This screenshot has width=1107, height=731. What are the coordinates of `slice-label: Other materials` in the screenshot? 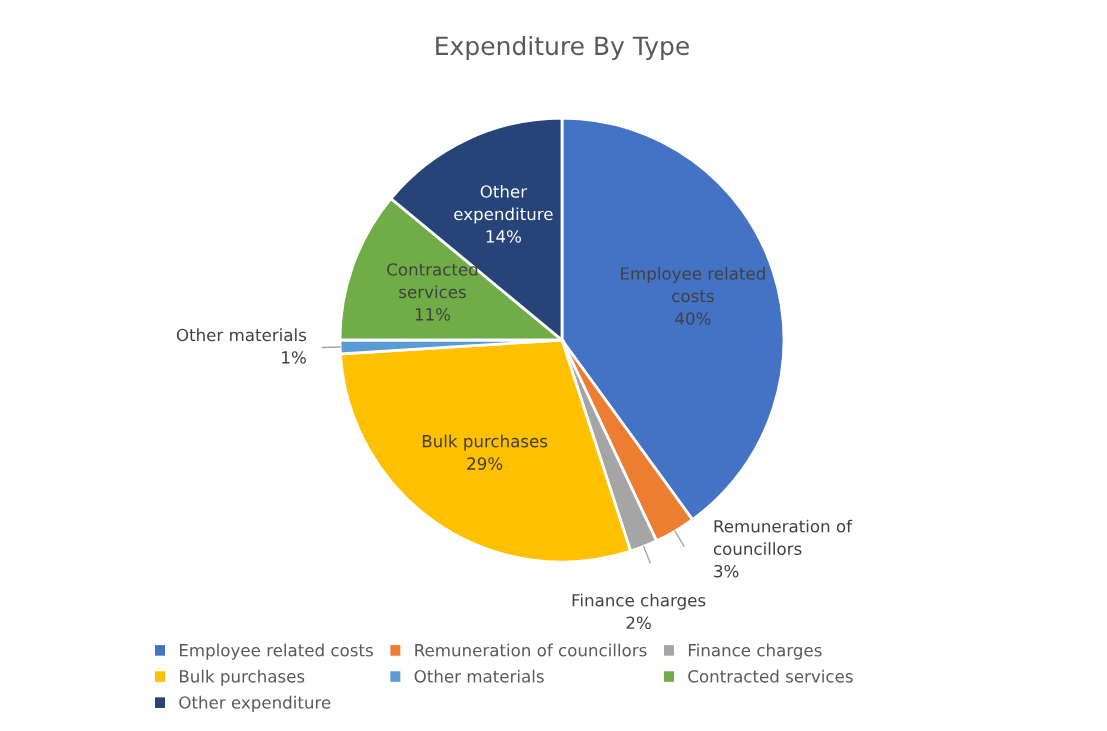 It's located at (241, 335).